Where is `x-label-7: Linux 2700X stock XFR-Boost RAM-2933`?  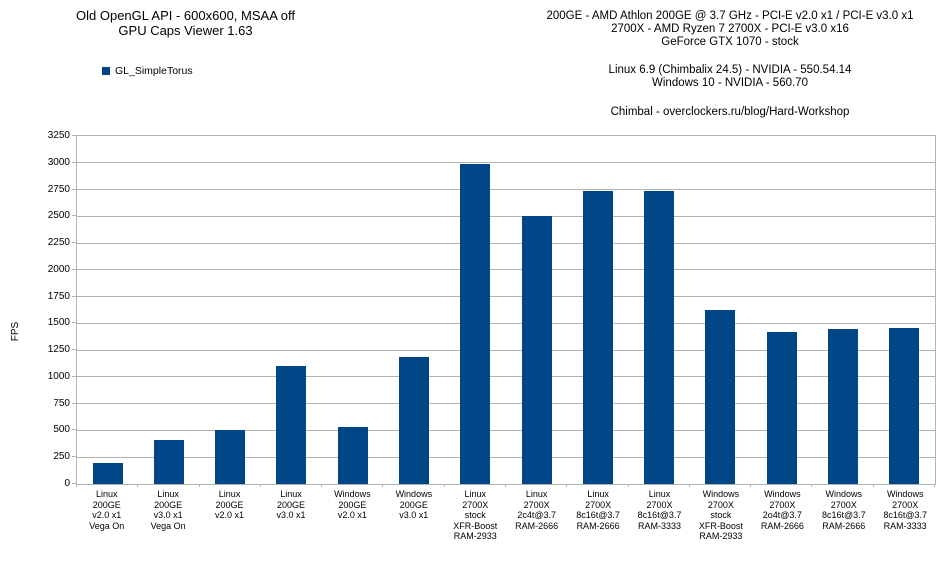
x-label-7: Linux 2700X stock XFR-Boost RAM-2933 is located at coordinates (475, 515).